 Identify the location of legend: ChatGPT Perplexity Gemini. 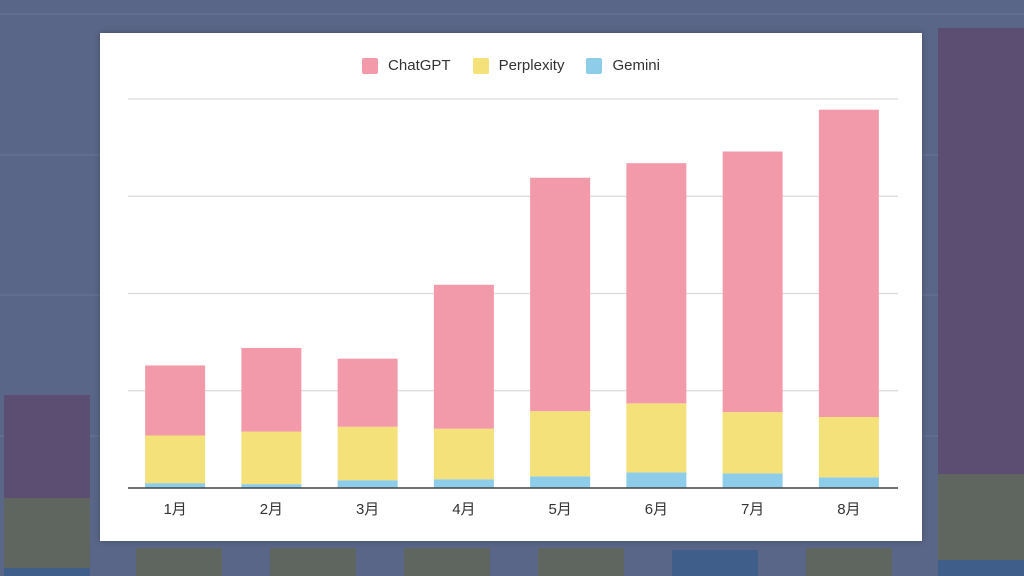
(511, 65).